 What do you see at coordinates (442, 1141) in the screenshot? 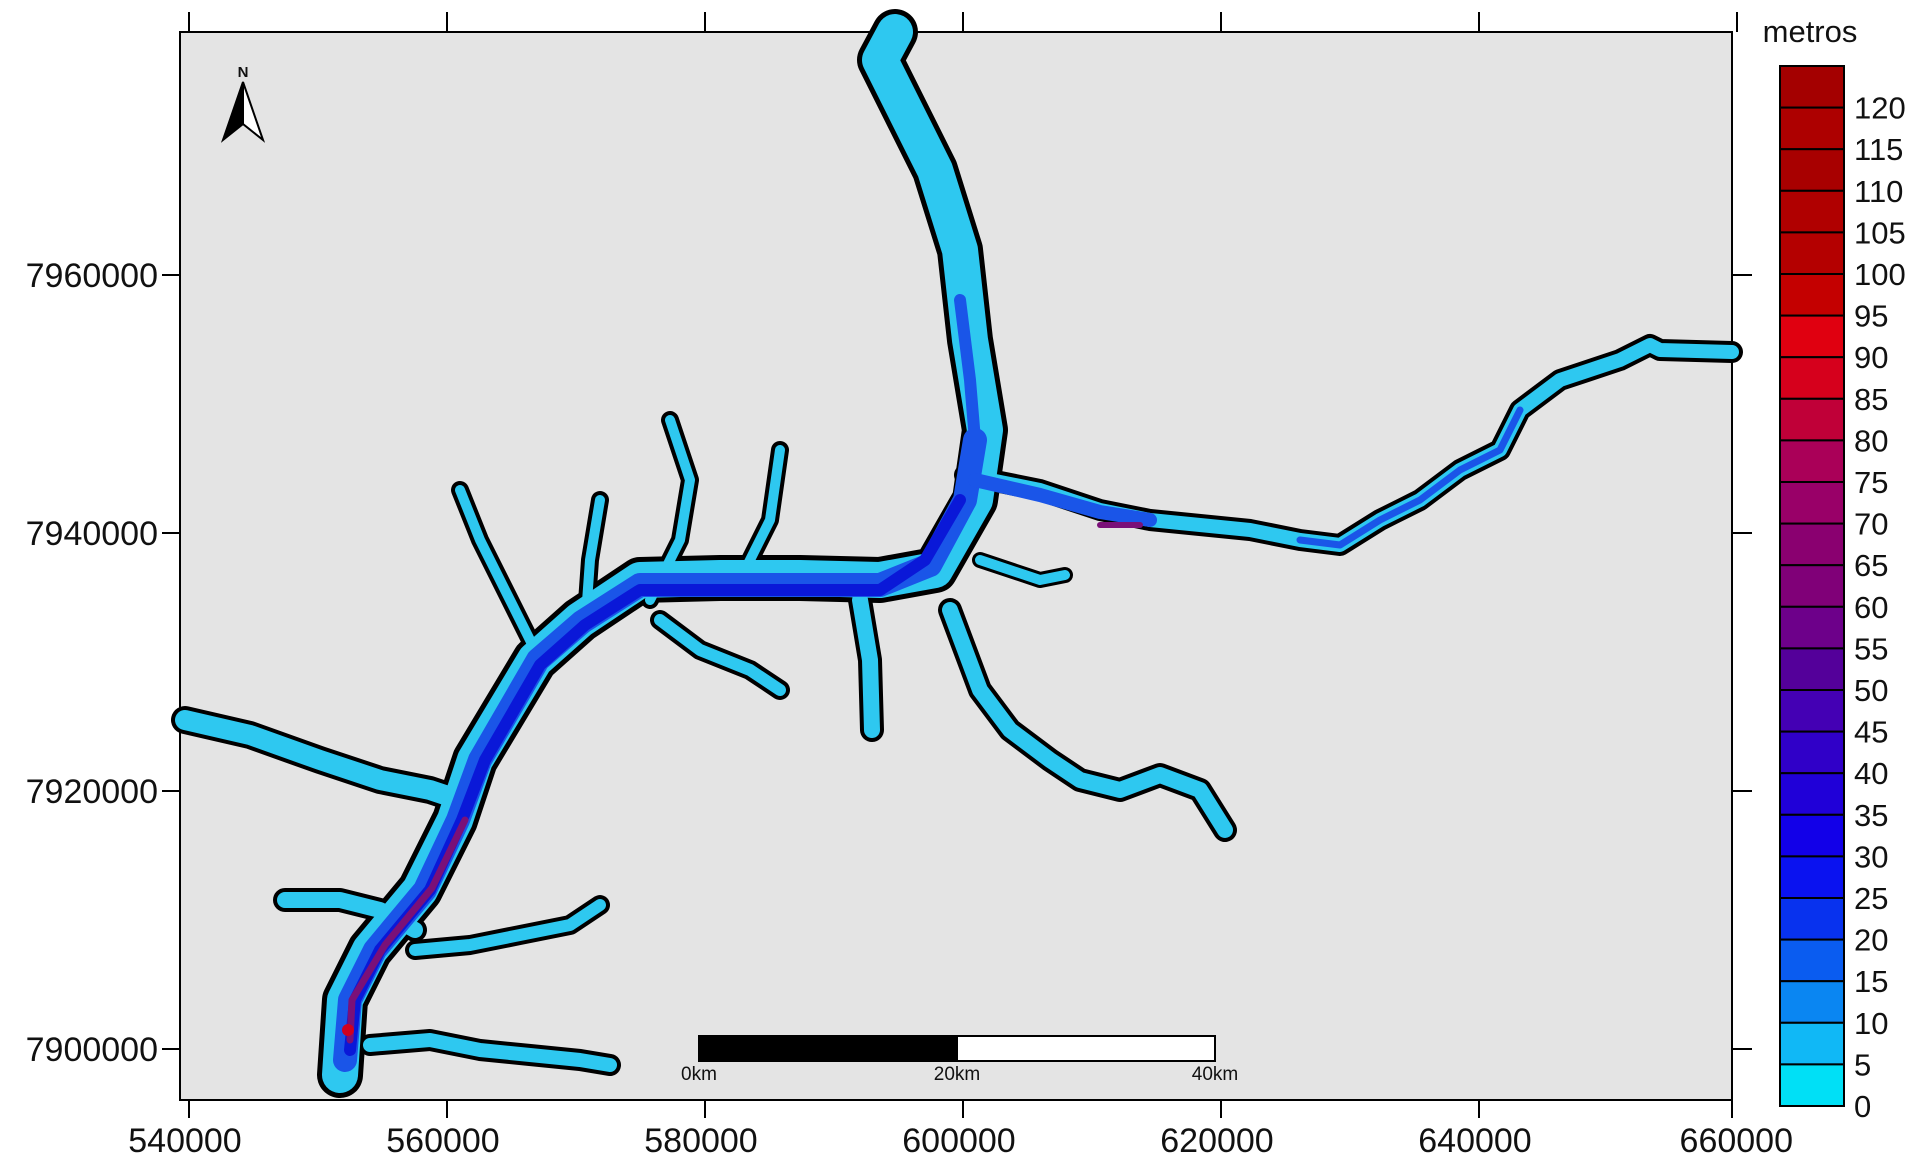
I see `x-tick-label: 560000` at bounding box center [442, 1141].